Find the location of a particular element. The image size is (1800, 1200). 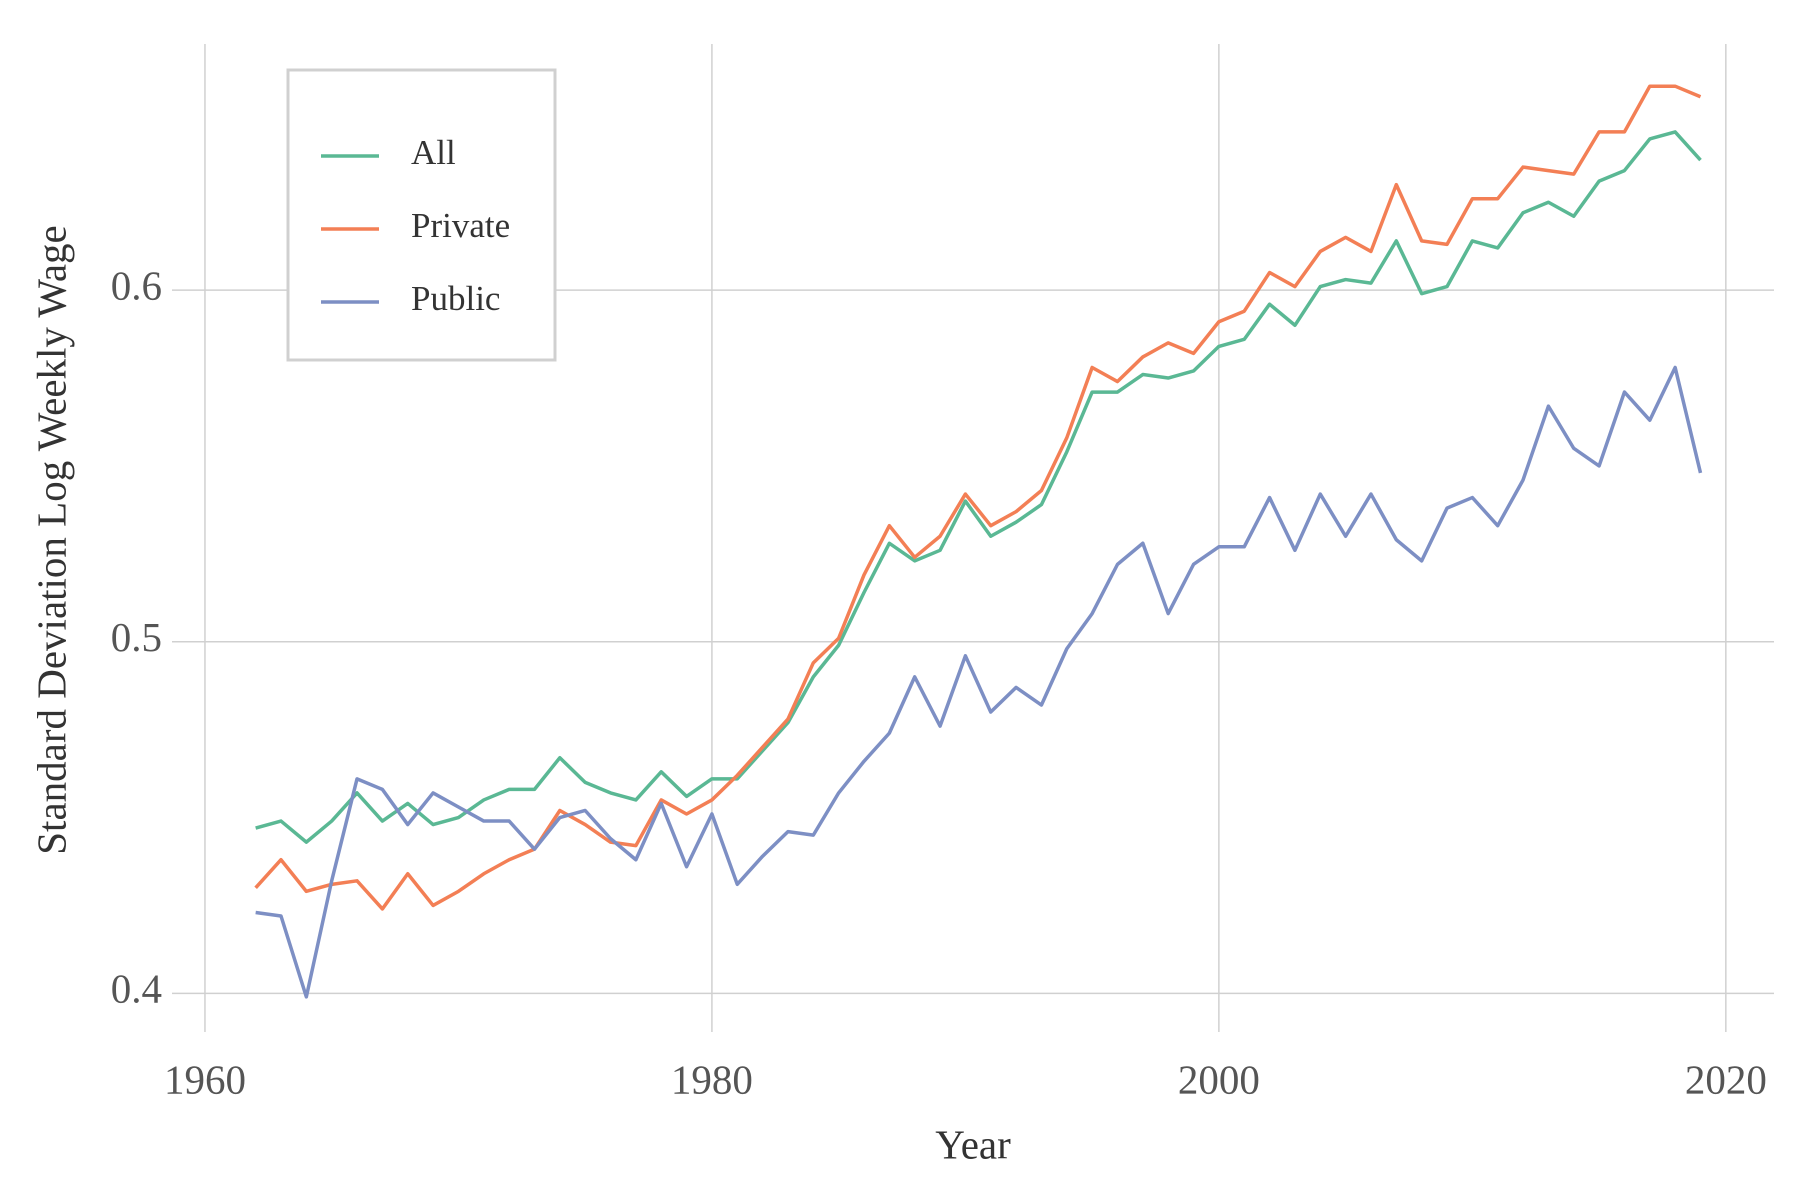

y-tick-label: 0.6 is located at coordinates (136, 286).